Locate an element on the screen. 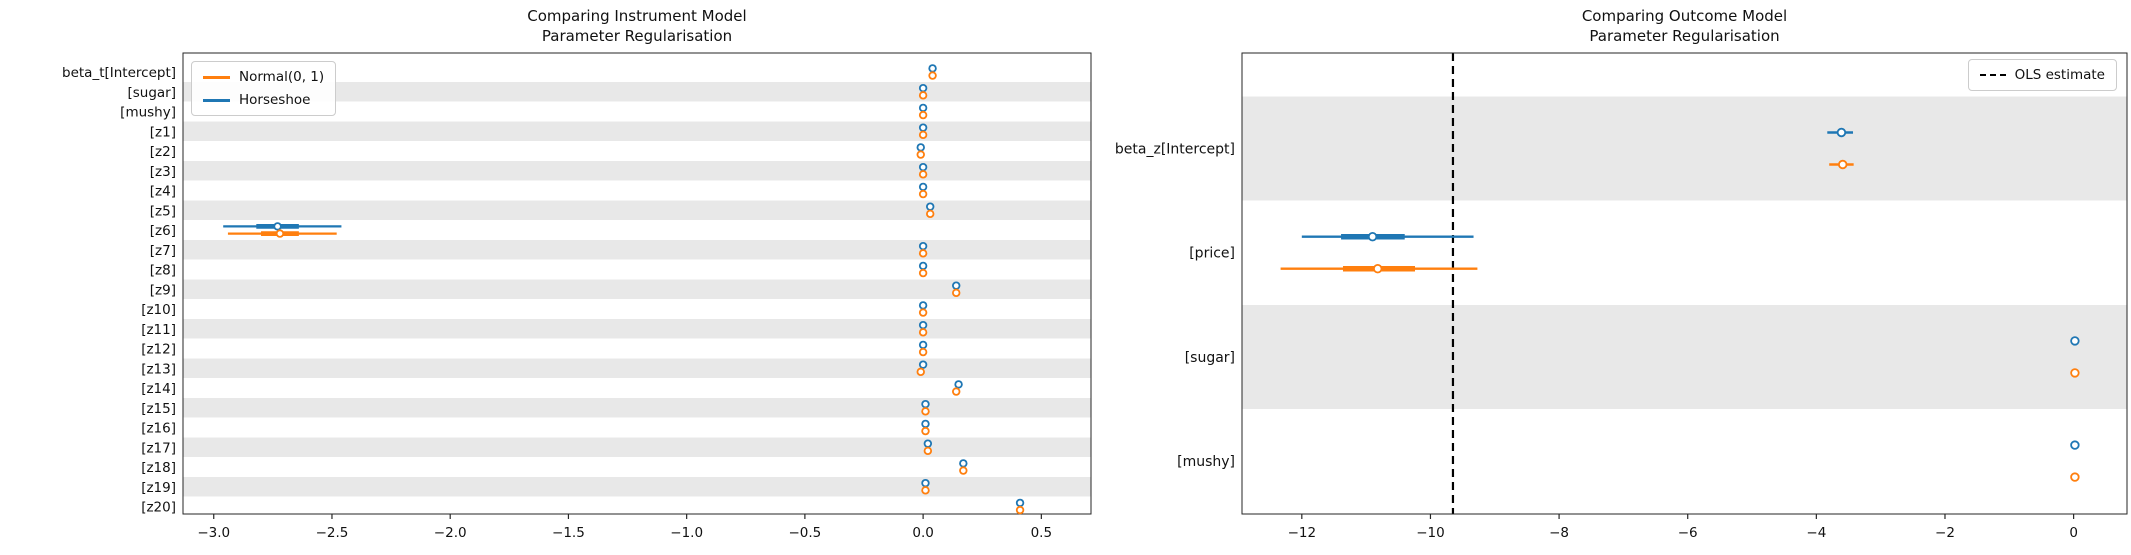 The image size is (2131, 555). y-tick-label: beta_t[Intercept] is located at coordinates (119, 73).